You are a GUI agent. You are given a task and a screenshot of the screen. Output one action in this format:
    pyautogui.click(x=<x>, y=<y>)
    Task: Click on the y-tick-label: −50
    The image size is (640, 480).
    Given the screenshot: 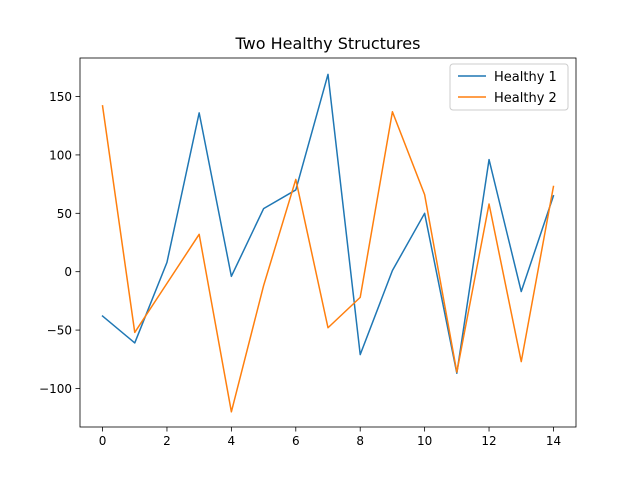 What is the action you would take?
    pyautogui.click(x=59, y=331)
    